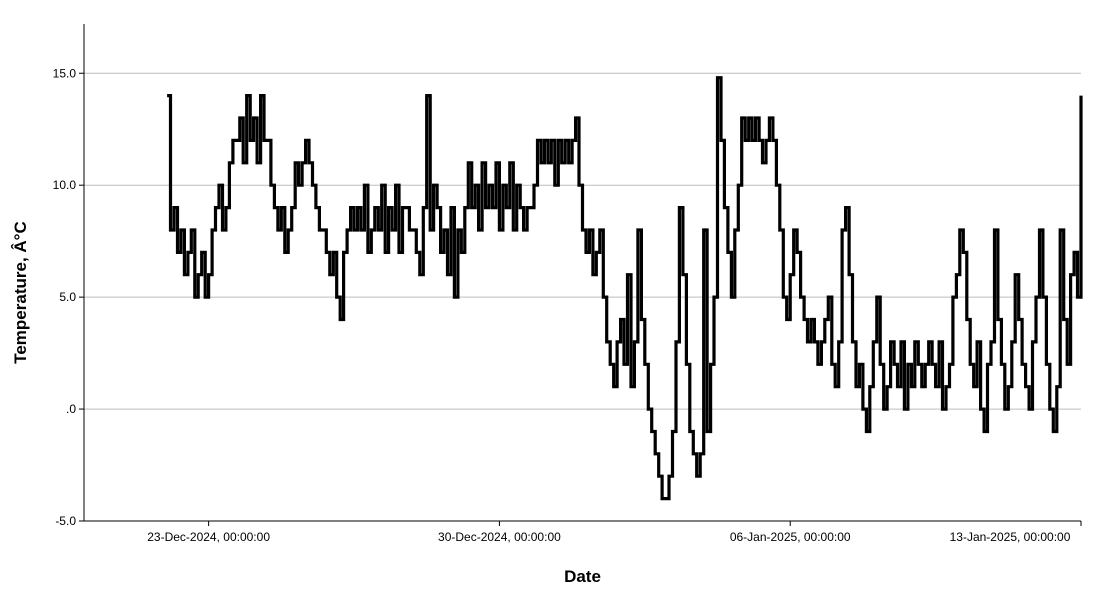 Image resolution: width=1093 pixels, height=600 pixels. Describe the element at coordinates (1010, 537) in the screenshot. I see `x-tick-label: 13-Jan-2025, 00:00:00` at that location.